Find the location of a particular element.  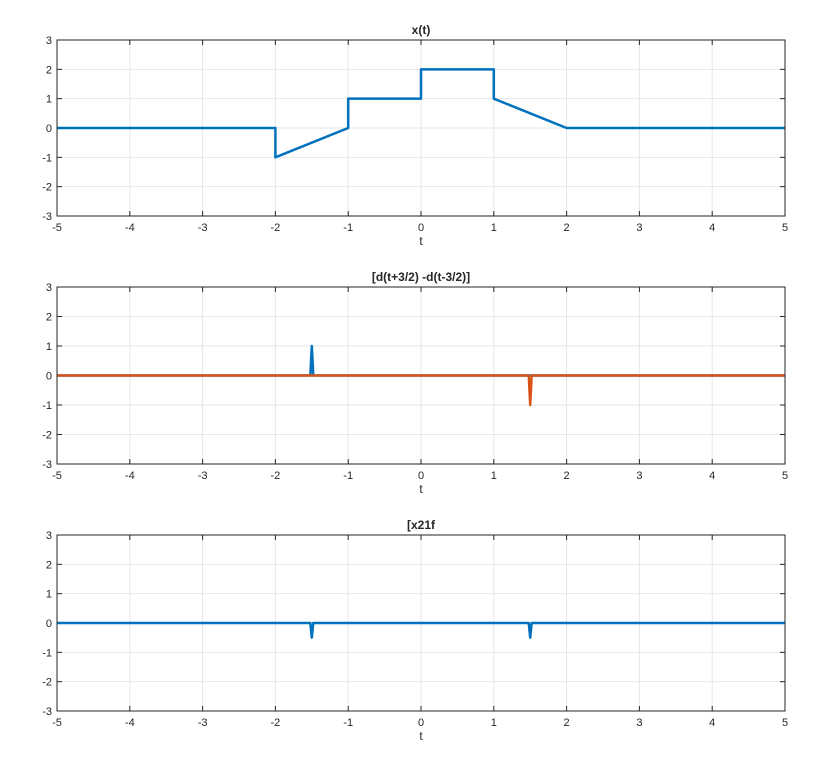

chart-title: [x21f is located at coordinates (421, 525).